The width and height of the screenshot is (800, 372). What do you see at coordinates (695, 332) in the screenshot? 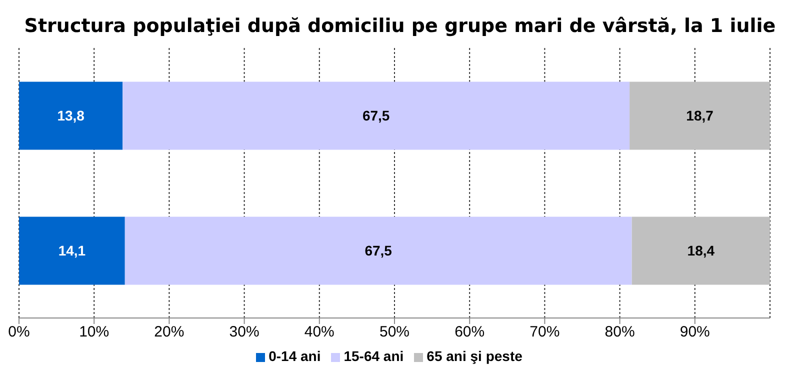
I see `x-tick-label: 90%` at bounding box center [695, 332].